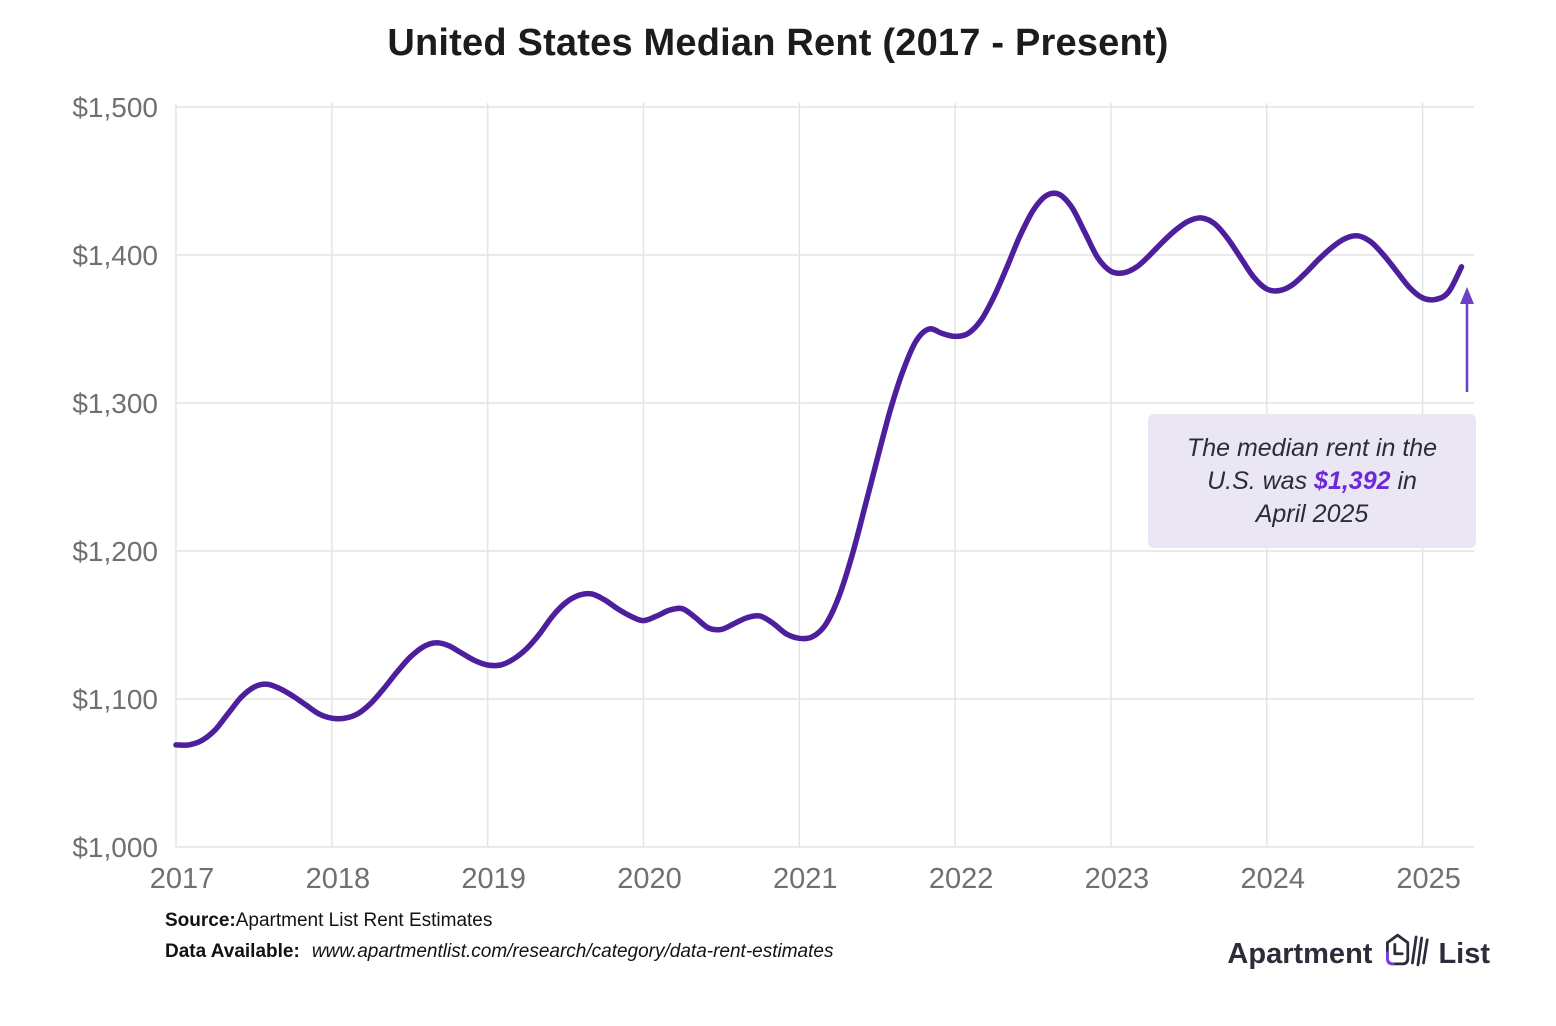 This screenshot has height=1026, width=1556. I want to click on y-tick-label: $1,300, so click(115, 403).